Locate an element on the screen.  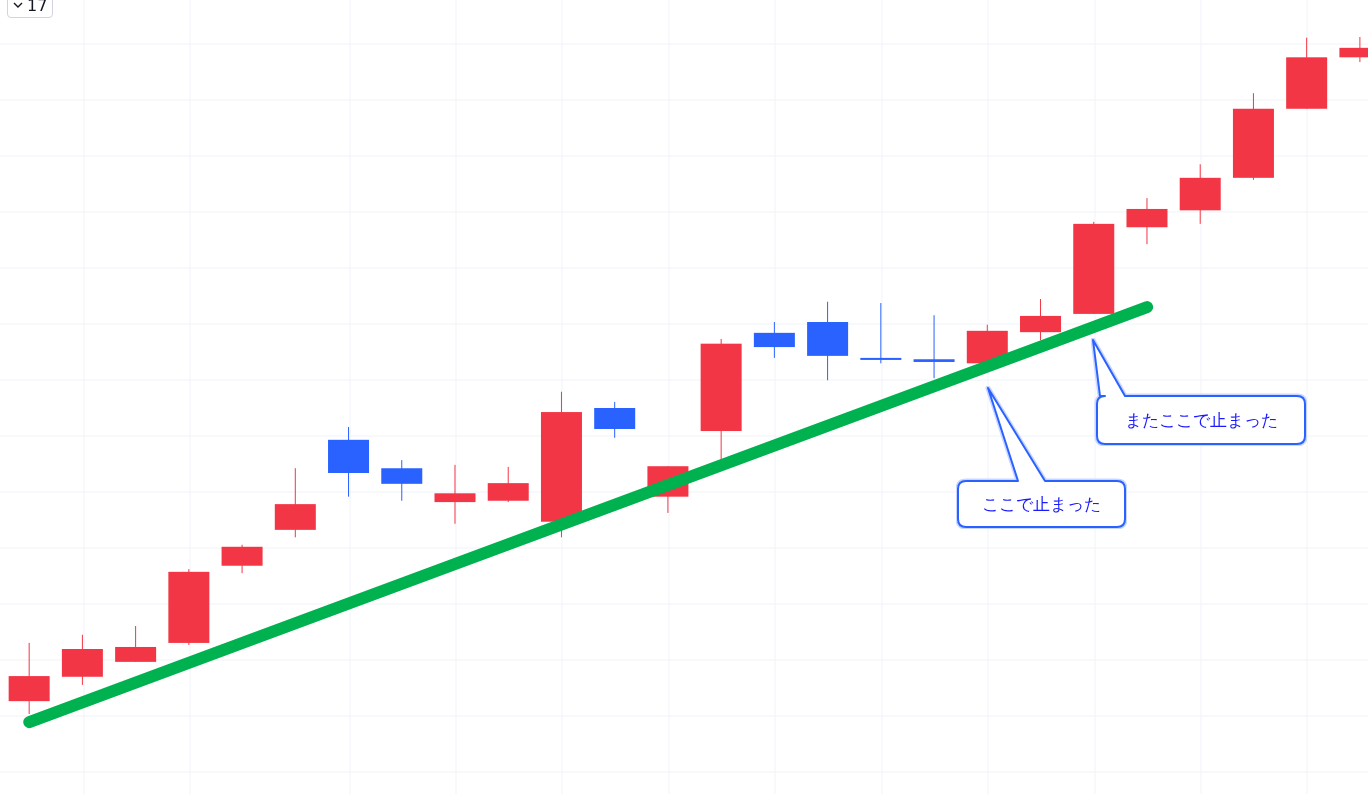
annotation: ここで止まった is located at coordinates (1041, 504).